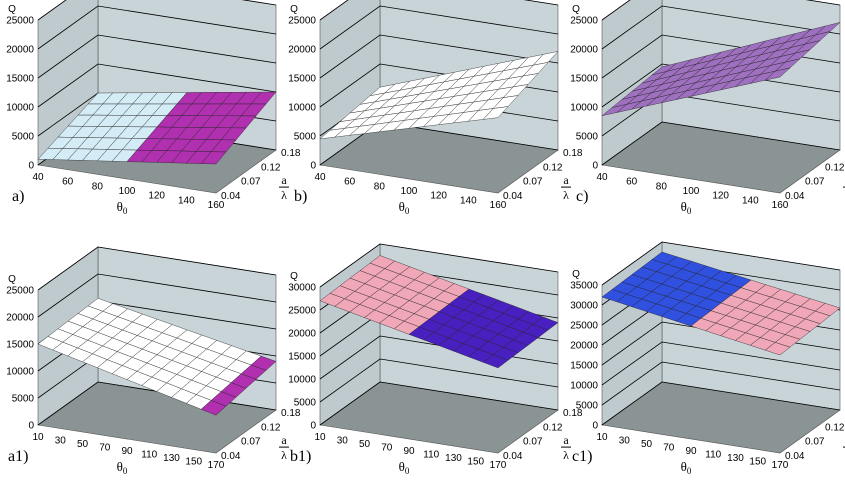  I want to click on x-tick-label: 120, so click(720, 196).